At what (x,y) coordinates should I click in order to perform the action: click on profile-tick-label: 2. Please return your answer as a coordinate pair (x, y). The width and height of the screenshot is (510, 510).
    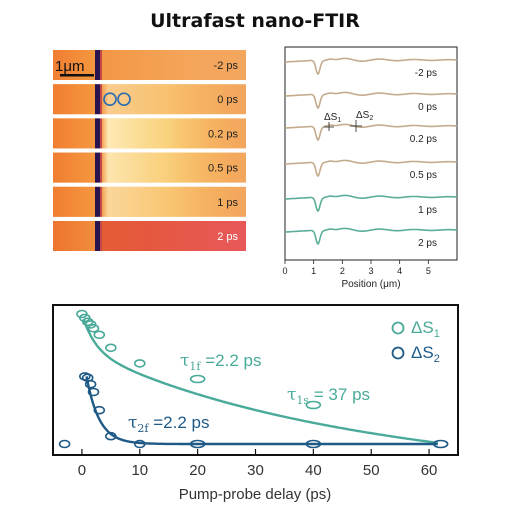
    Looking at the image, I should click on (342, 271).